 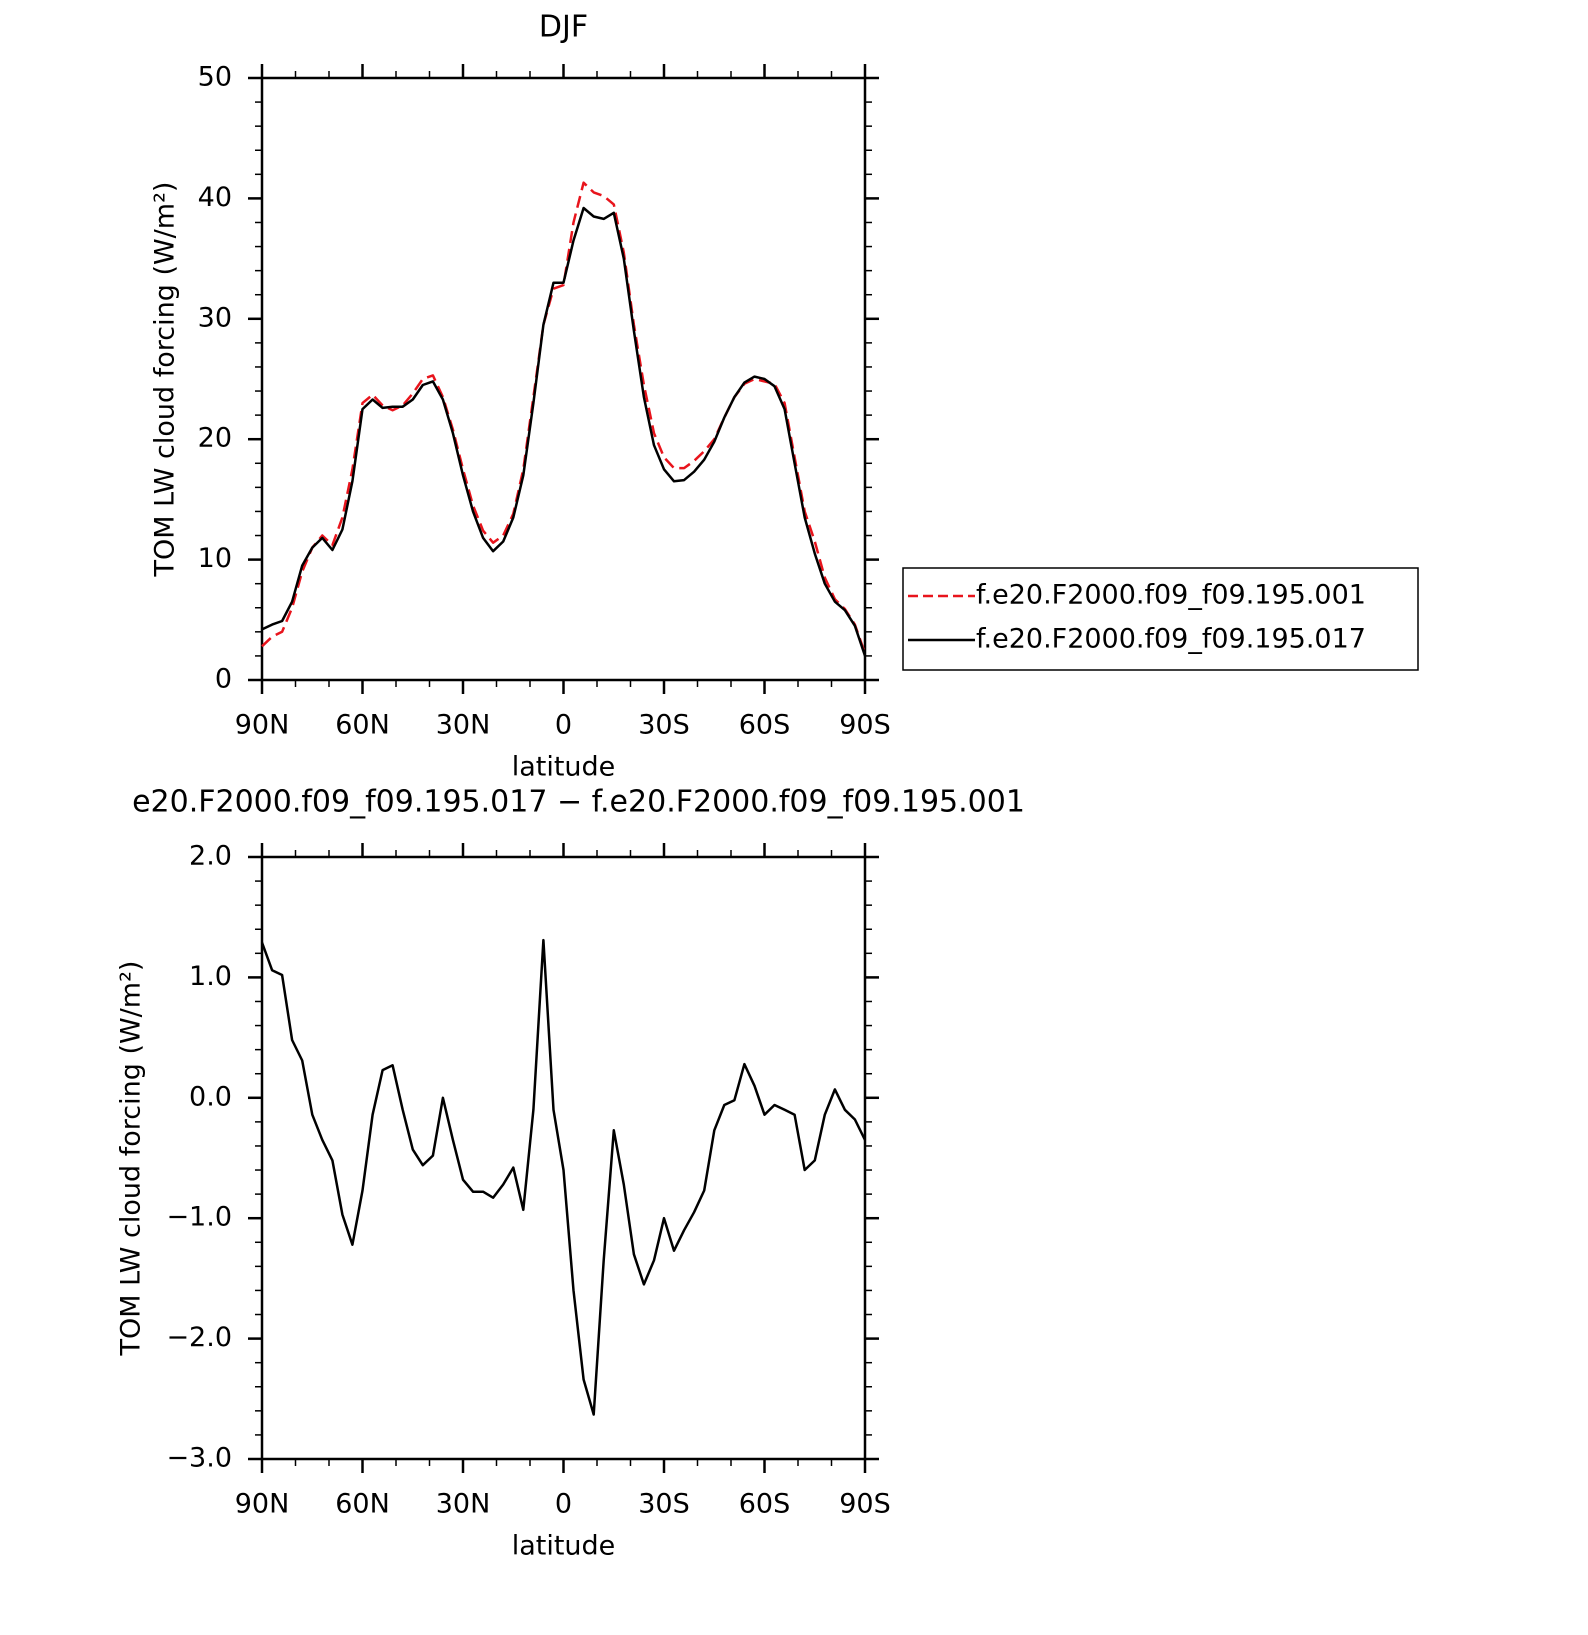 I want to click on legend-box, so click(x=1160, y=619).